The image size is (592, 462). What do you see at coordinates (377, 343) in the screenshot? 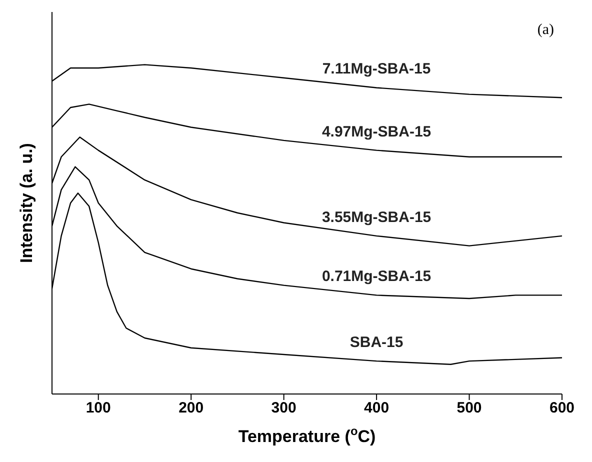
I see `series-label: SBA-15` at bounding box center [377, 343].